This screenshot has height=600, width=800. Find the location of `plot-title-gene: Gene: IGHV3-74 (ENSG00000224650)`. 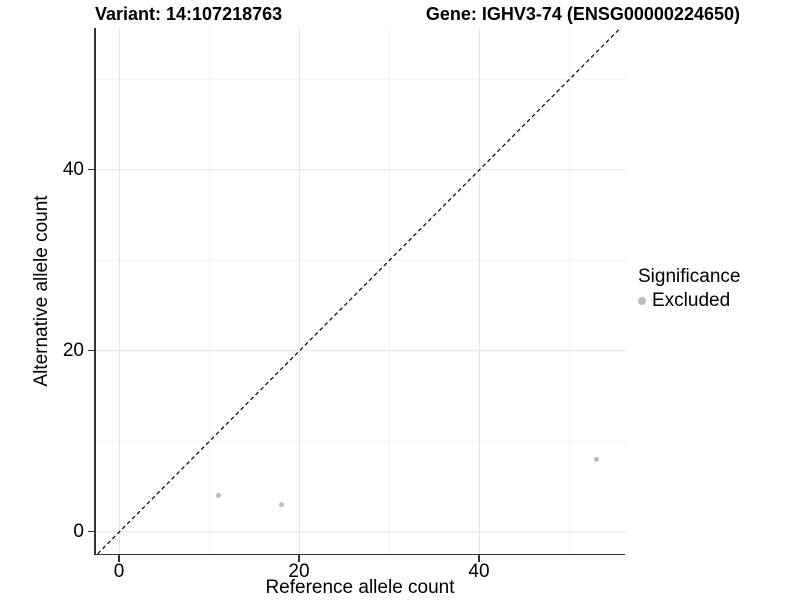

plot-title-gene: Gene: IGHV3-74 (ENSG00000224650) is located at coordinates (582, 14).